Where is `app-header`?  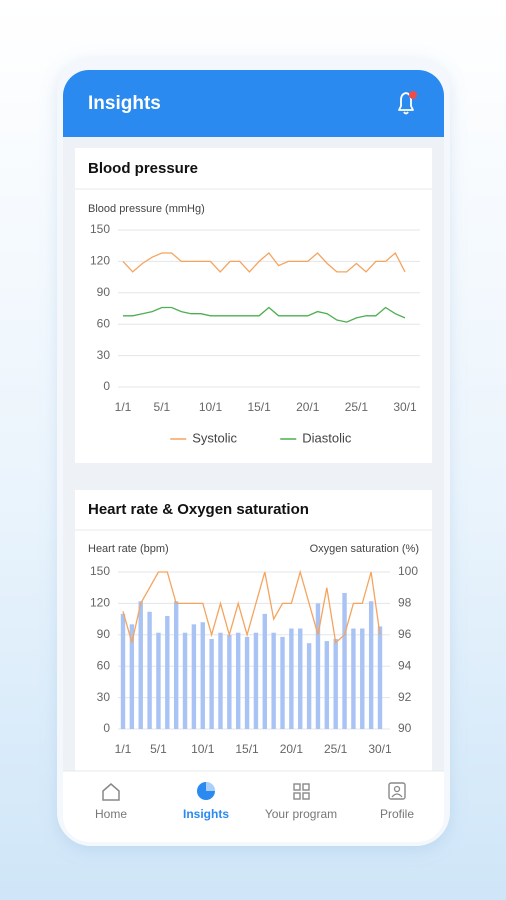 app-header is located at coordinates (253, 103).